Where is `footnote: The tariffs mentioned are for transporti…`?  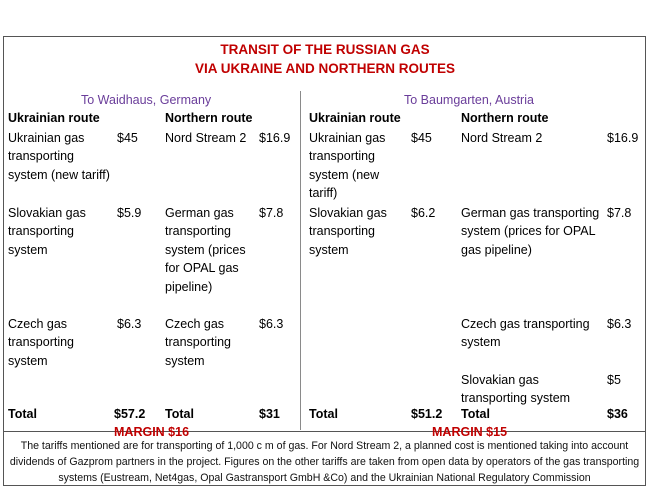 footnote: The tariffs mentioned are for transporti… is located at coordinates (324, 462).